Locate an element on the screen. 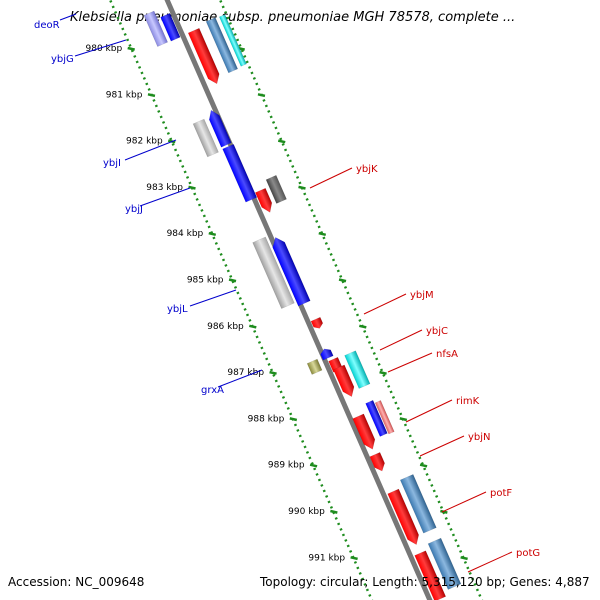 Image resolution: width=600 pixels, height=600 pixels. gene-label-ybjN: ybjN is located at coordinates (479, 437).